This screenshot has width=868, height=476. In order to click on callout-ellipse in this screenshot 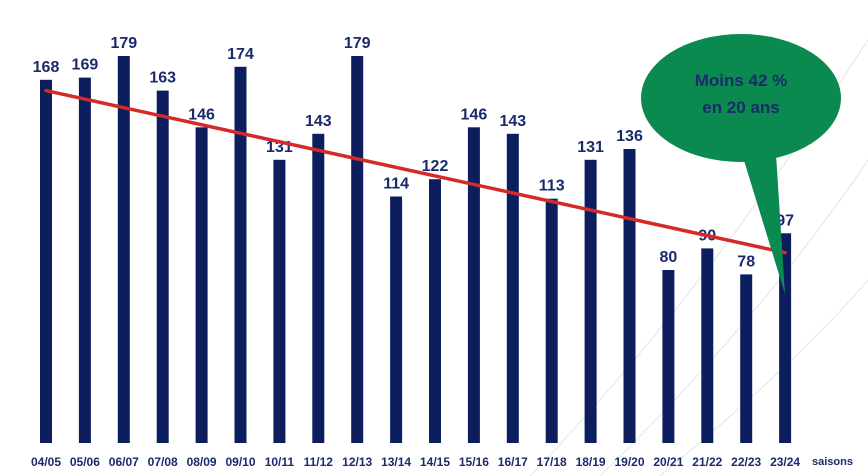, I will do `click(741, 98)`.